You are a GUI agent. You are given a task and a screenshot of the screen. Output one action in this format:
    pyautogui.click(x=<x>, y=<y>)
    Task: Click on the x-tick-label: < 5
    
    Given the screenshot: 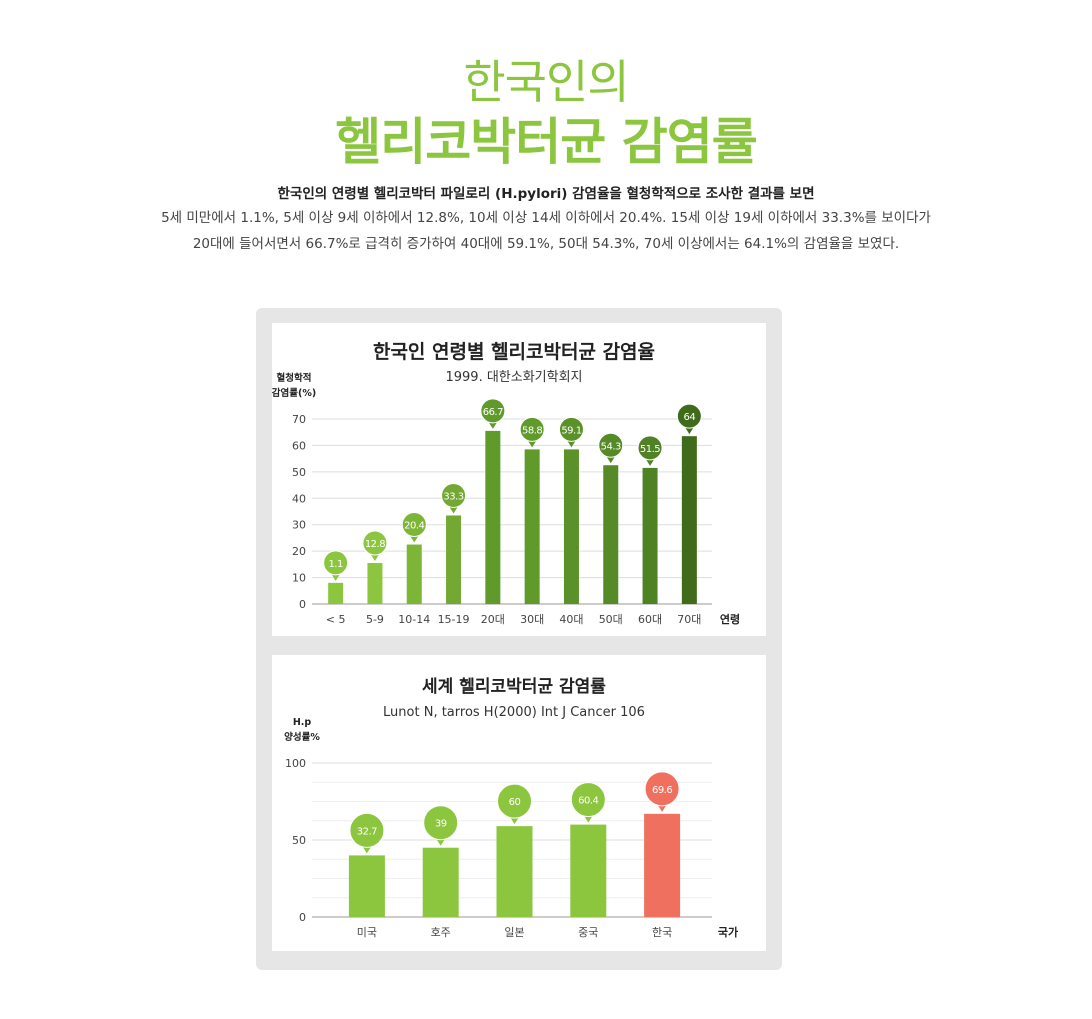 What is the action you would take?
    pyautogui.click(x=336, y=619)
    